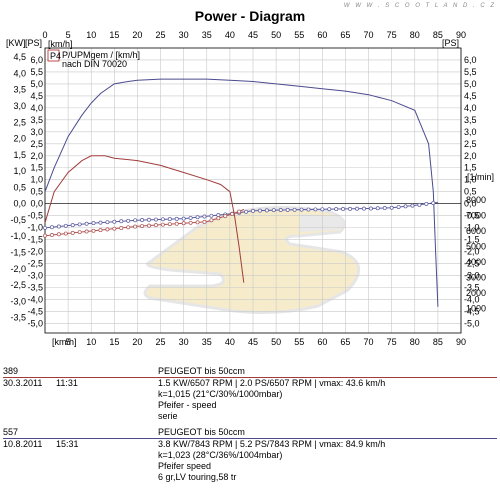  Describe the element at coordinates (68, 342) in the screenshot. I see `x-tick-label-bottom: 5` at that location.